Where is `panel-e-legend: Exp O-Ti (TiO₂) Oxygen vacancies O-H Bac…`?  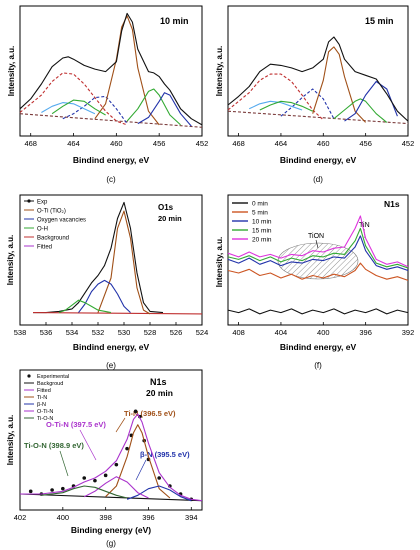 panel-e-legend: Exp O-Ti (TiO₂) Oxygen vacancies O-H Bac… is located at coordinates (55, 225).